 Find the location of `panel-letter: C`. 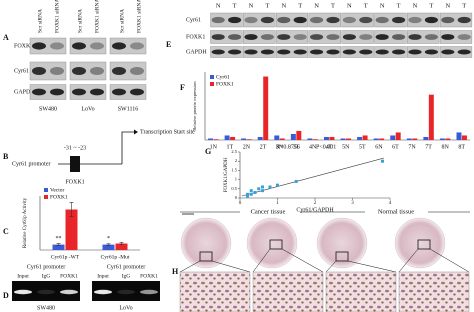

panel-letter: C is located at coordinates (6, 231).